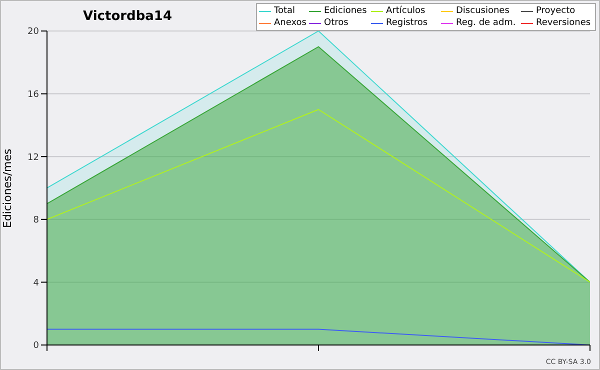 Image resolution: width=600 pixels, height=370 pixels. I want to click on legend-label: Registros, so click(407, 23).